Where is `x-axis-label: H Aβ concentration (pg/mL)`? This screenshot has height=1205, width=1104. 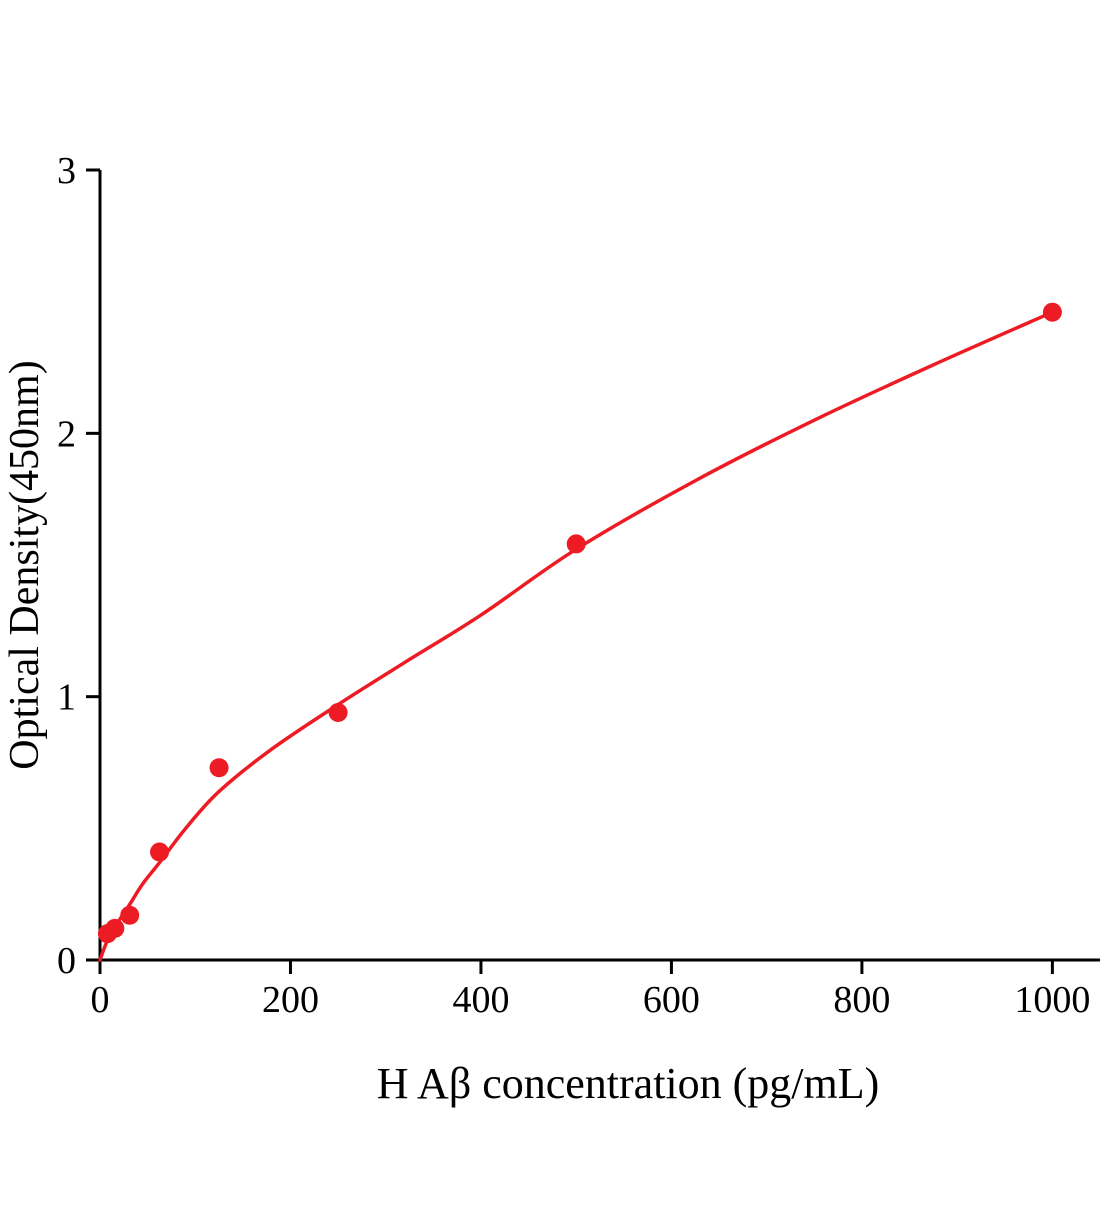
x-axis-label: H Aβ concentration (pg/mL) is located at coordinates (628, 1083).